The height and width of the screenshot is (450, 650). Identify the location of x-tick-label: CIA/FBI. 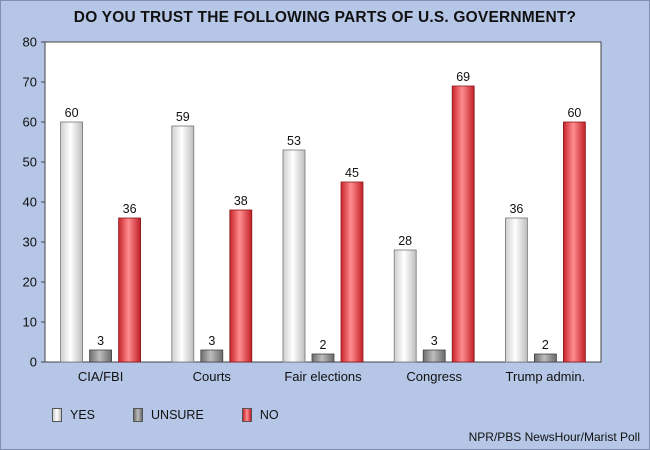
(101, 376).